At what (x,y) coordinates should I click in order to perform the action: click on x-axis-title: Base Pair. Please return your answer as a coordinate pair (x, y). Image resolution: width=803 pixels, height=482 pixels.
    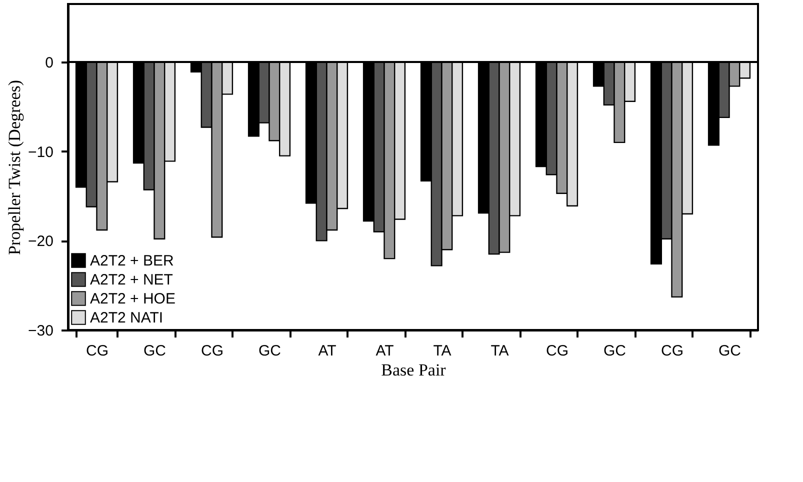
    Looking at the image, I should click on (413, 370).